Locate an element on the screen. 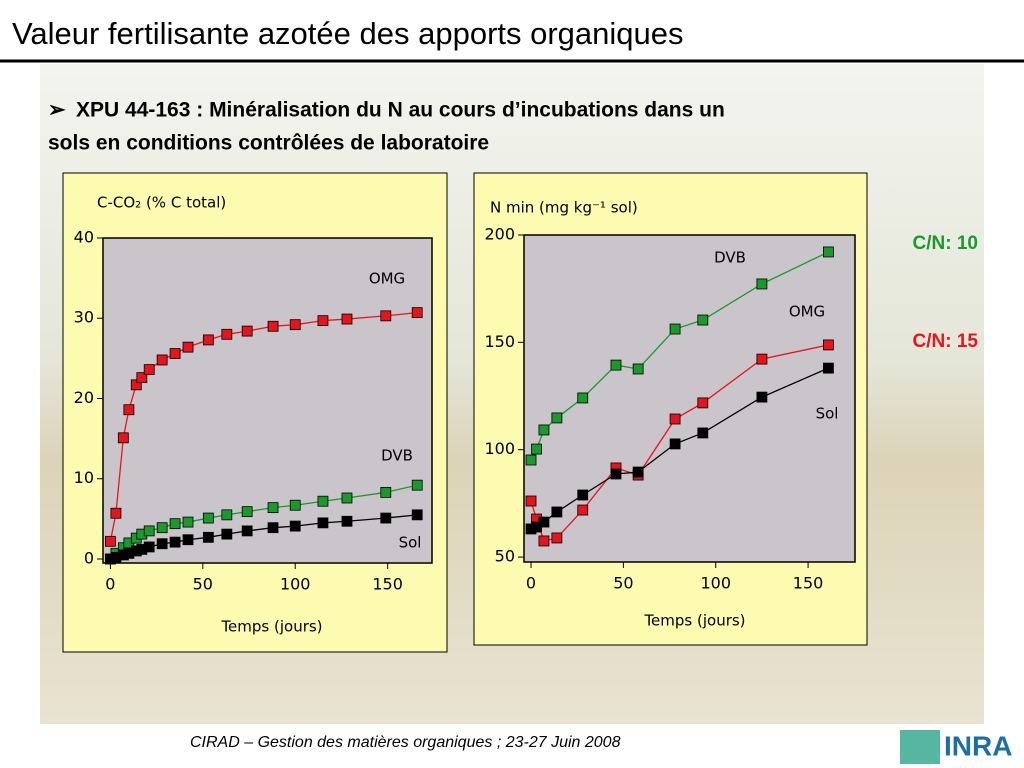 This screenshot has height=768, width=1024. y-tick-label: 10 is located at coordinates (84, 477).